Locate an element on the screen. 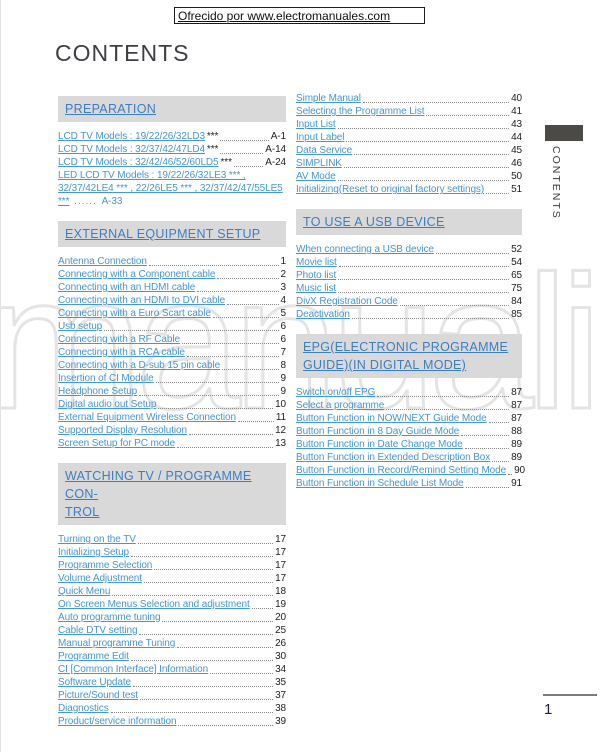  toc-entry-page: 3 is located at coordinates (283, 287).